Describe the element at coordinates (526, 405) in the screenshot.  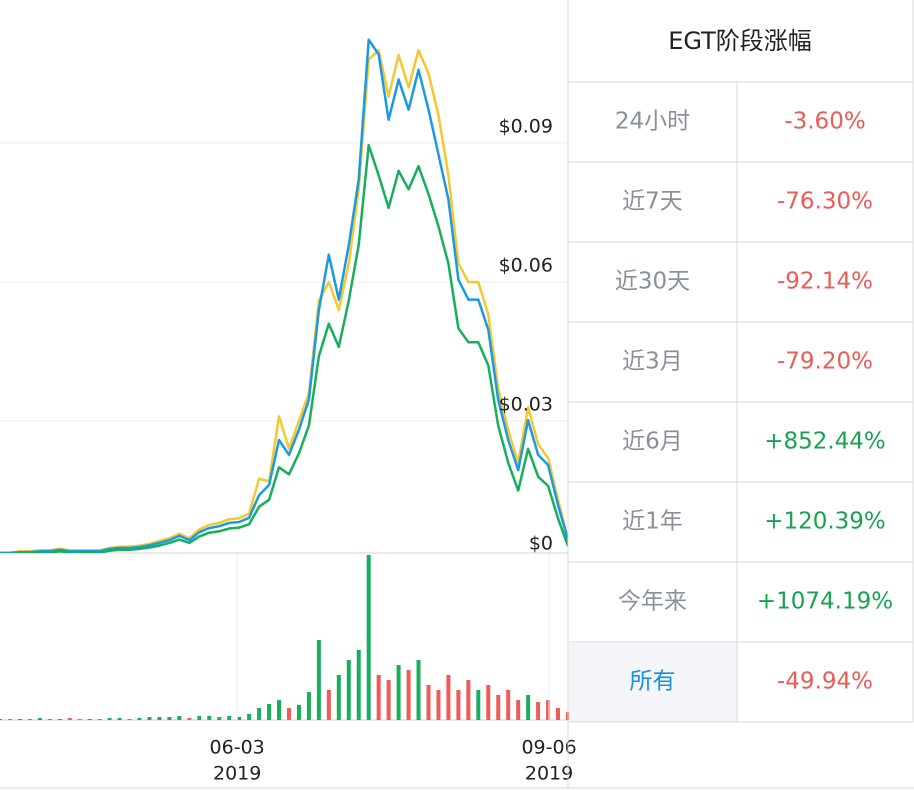
I see `y-tick-label: $0.03` at that location.